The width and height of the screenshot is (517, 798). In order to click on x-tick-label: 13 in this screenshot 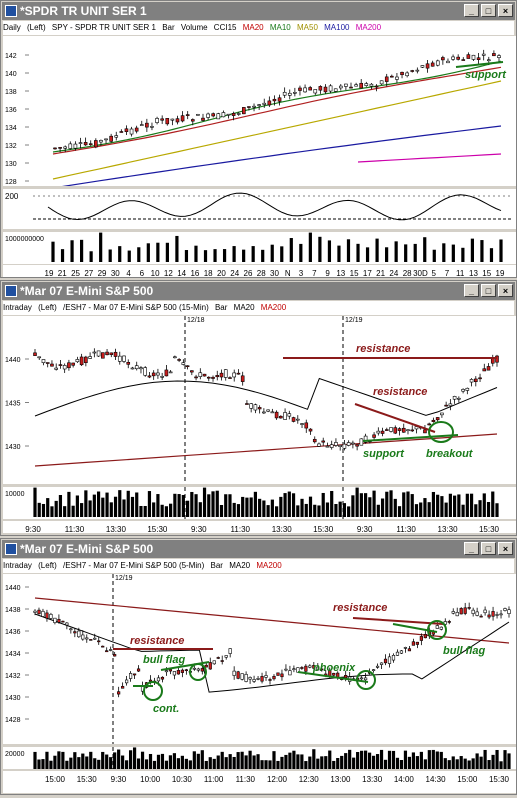, I will do `click(340, 273)`.